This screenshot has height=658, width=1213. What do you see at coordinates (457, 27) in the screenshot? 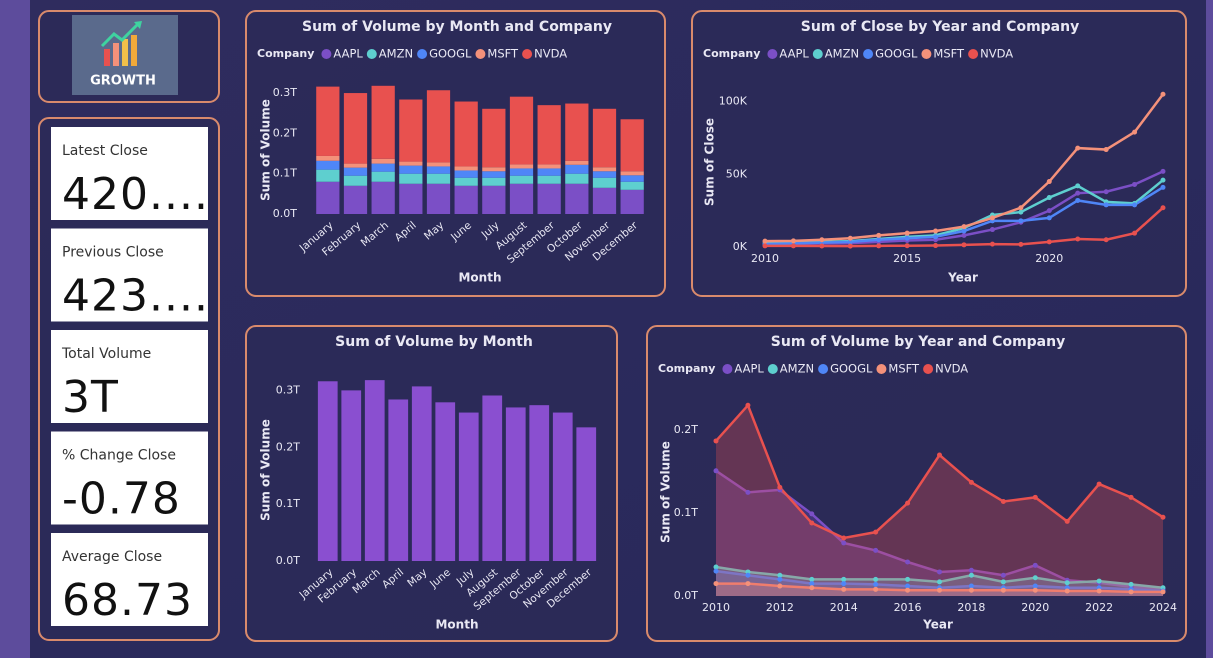
I see `chart-title: Sum of Volume by Month and Company` at bounding box center [457, 27].